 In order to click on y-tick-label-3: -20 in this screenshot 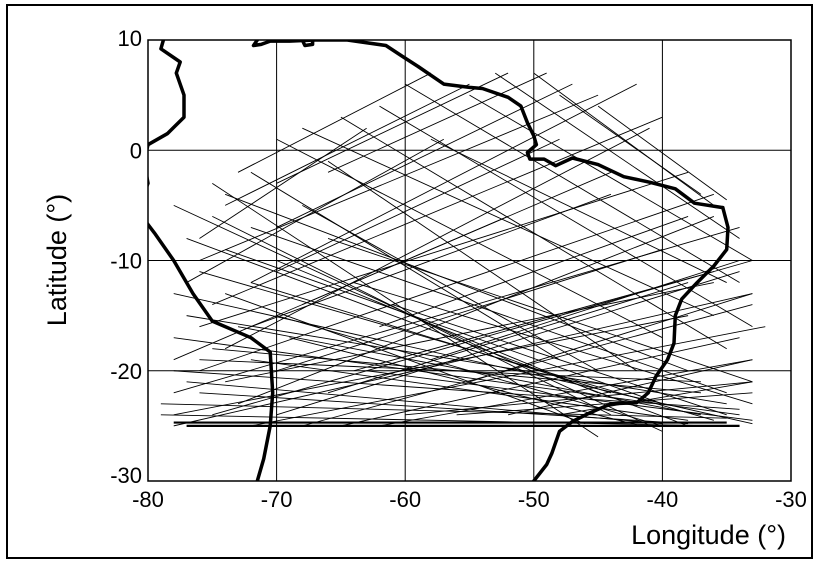, I will do `click(126, 371)`.